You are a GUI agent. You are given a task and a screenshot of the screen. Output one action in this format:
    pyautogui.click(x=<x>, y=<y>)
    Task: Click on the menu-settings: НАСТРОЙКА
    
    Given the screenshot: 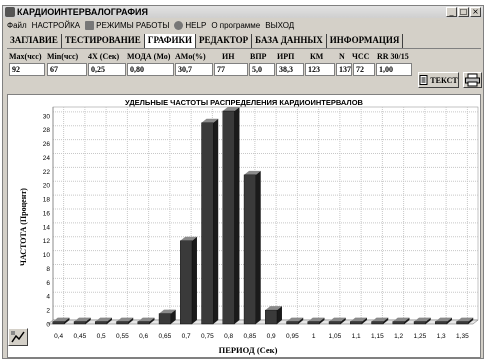 What is the action you would take?
    pyautogui.click(x=56, y=25)
    